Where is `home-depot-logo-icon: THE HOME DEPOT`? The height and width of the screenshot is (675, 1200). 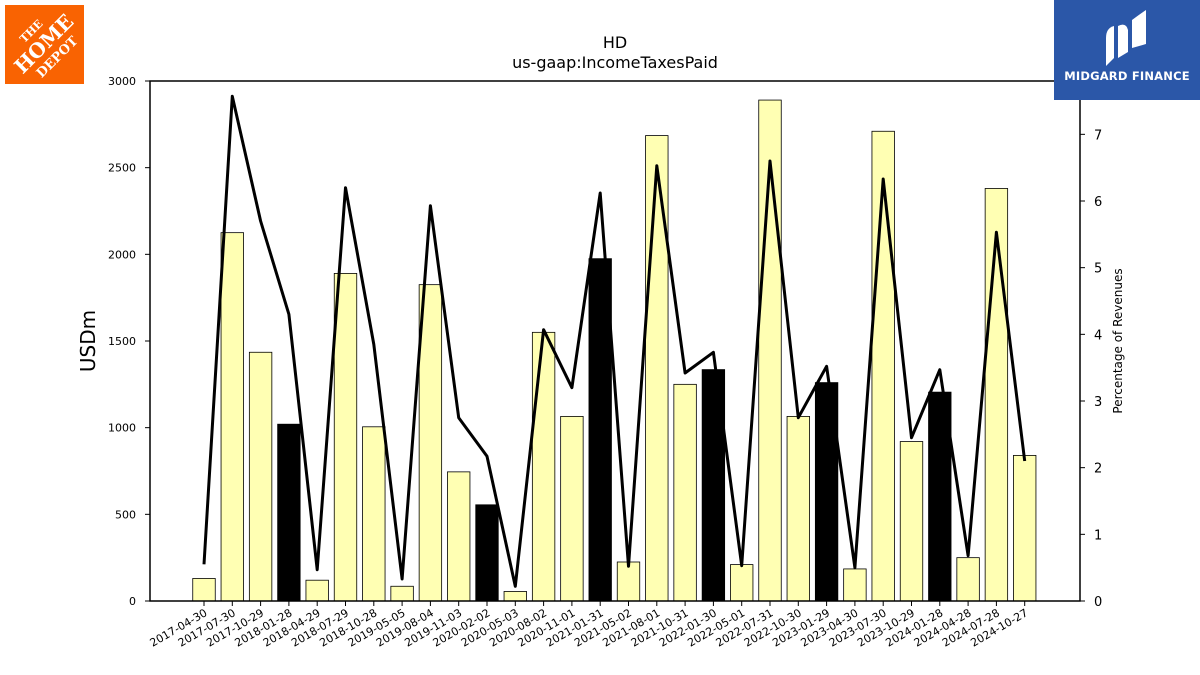 home-depot-logo-icon: THE HOME DEPOT is located at coordinates (44, 44).